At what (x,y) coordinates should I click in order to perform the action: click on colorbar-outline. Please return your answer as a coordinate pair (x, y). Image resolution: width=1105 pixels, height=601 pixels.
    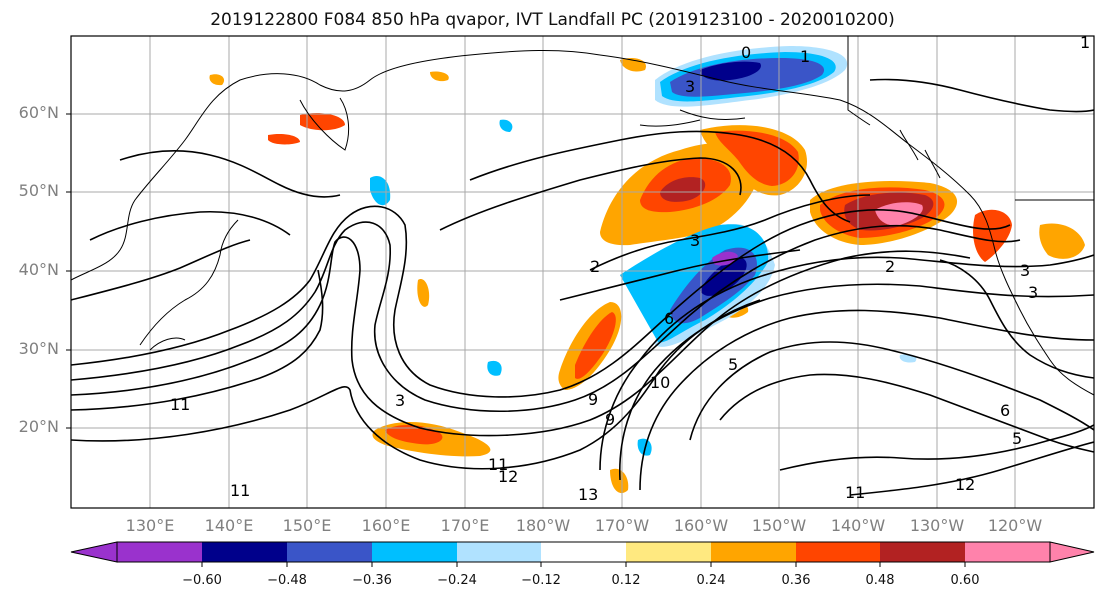
    Looking at the image, I should click on (583, 552).